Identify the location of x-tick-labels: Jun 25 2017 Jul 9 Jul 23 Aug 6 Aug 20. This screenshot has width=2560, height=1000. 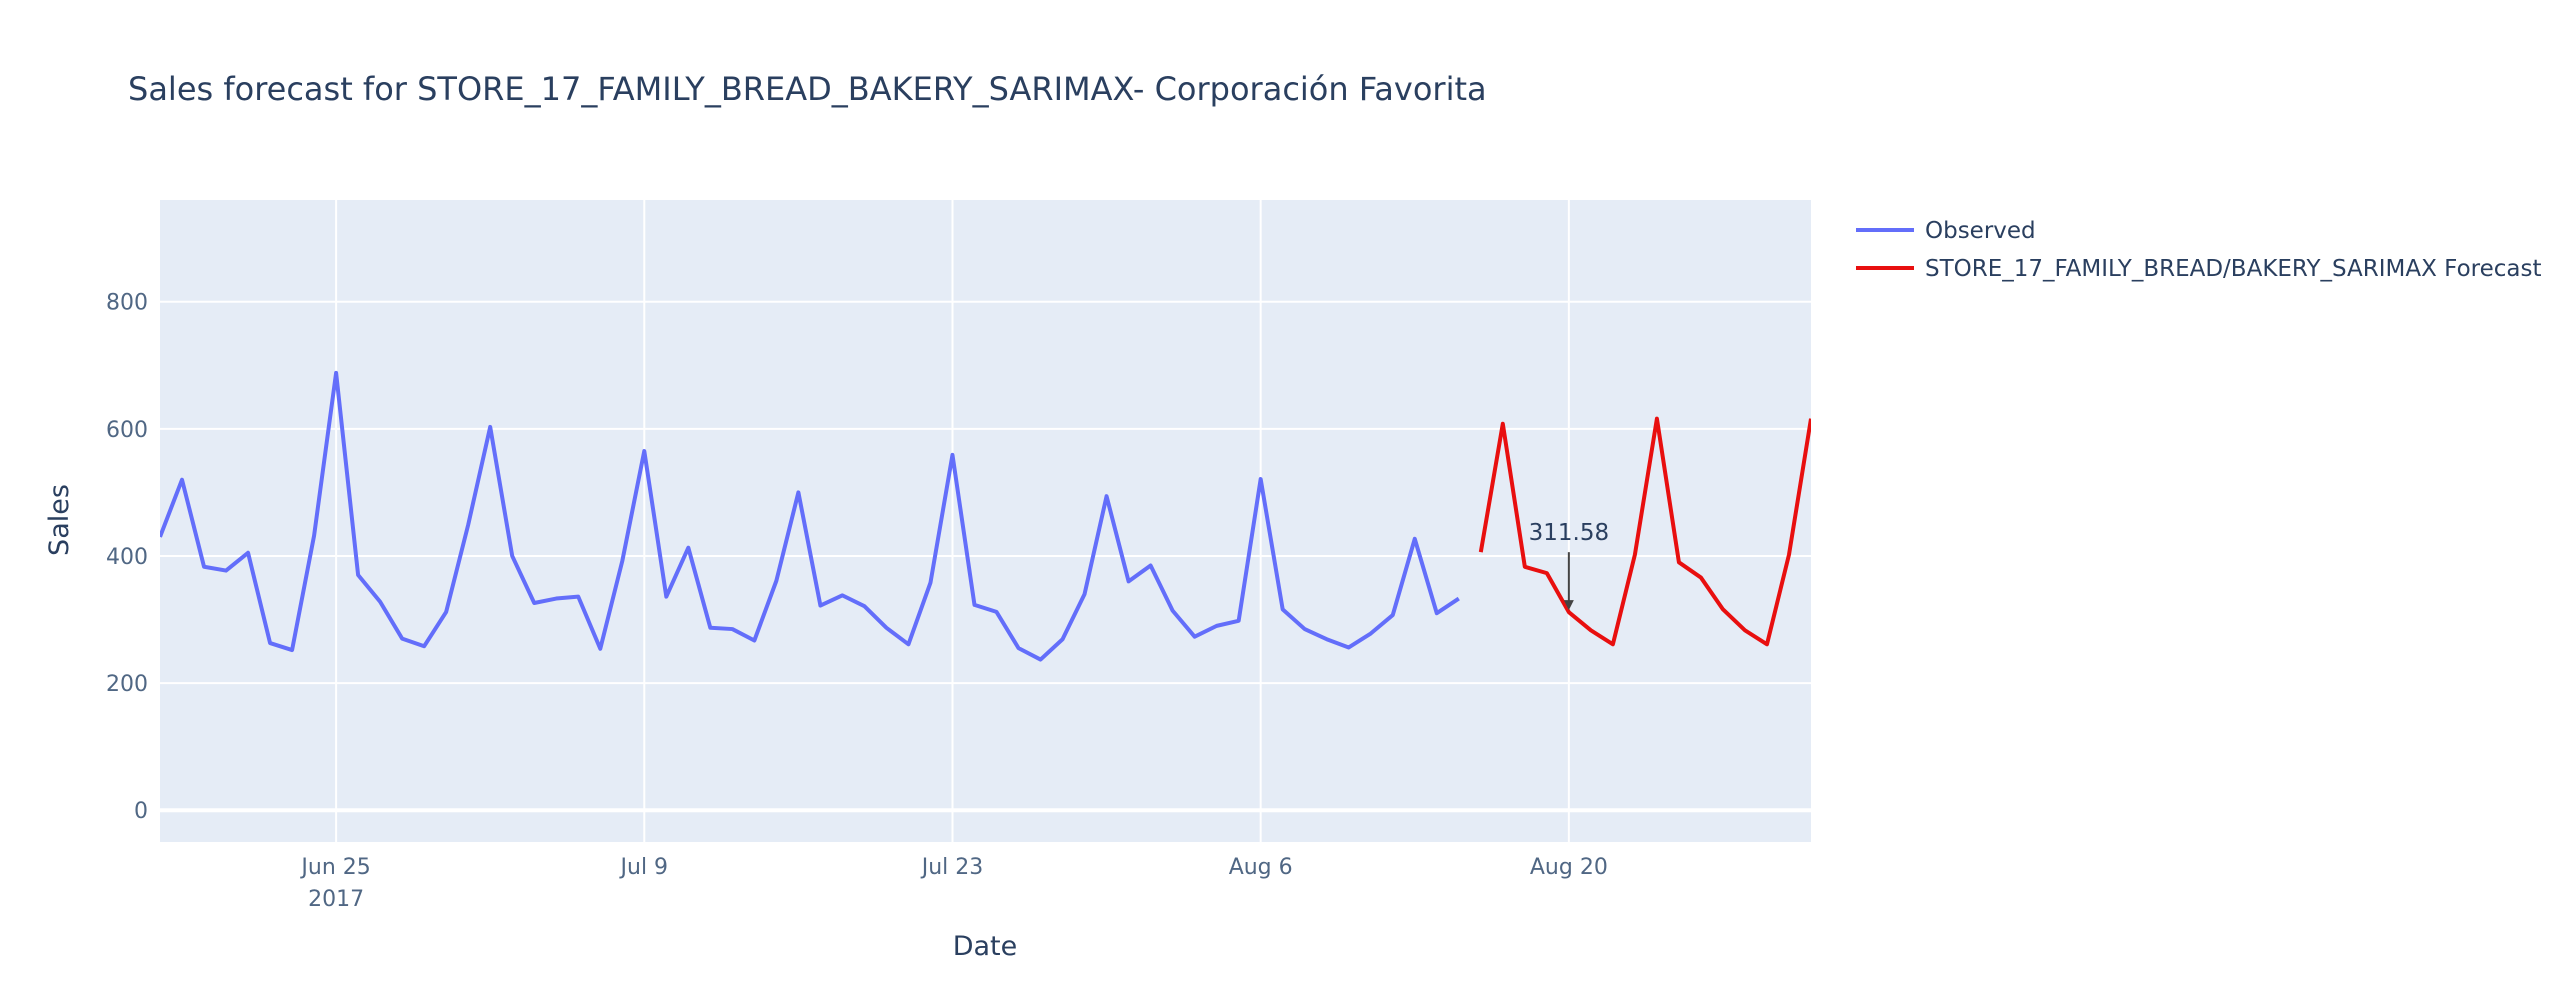
(953, 883).